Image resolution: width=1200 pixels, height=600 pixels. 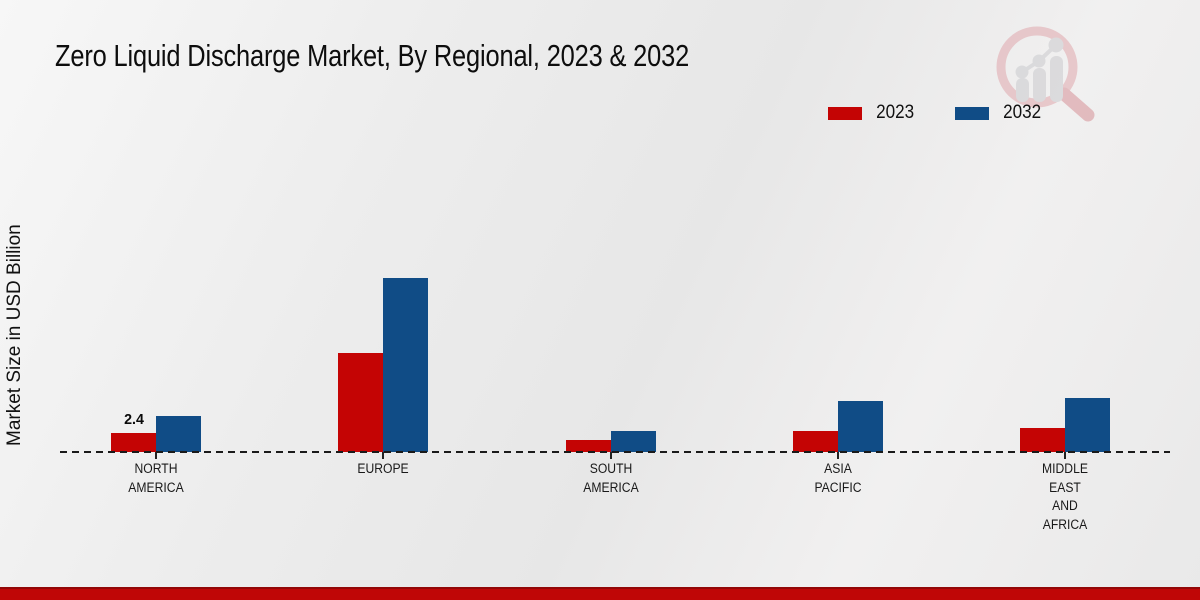 I want to click on legend-item-2023: 2023, so click(x=872, y=113).